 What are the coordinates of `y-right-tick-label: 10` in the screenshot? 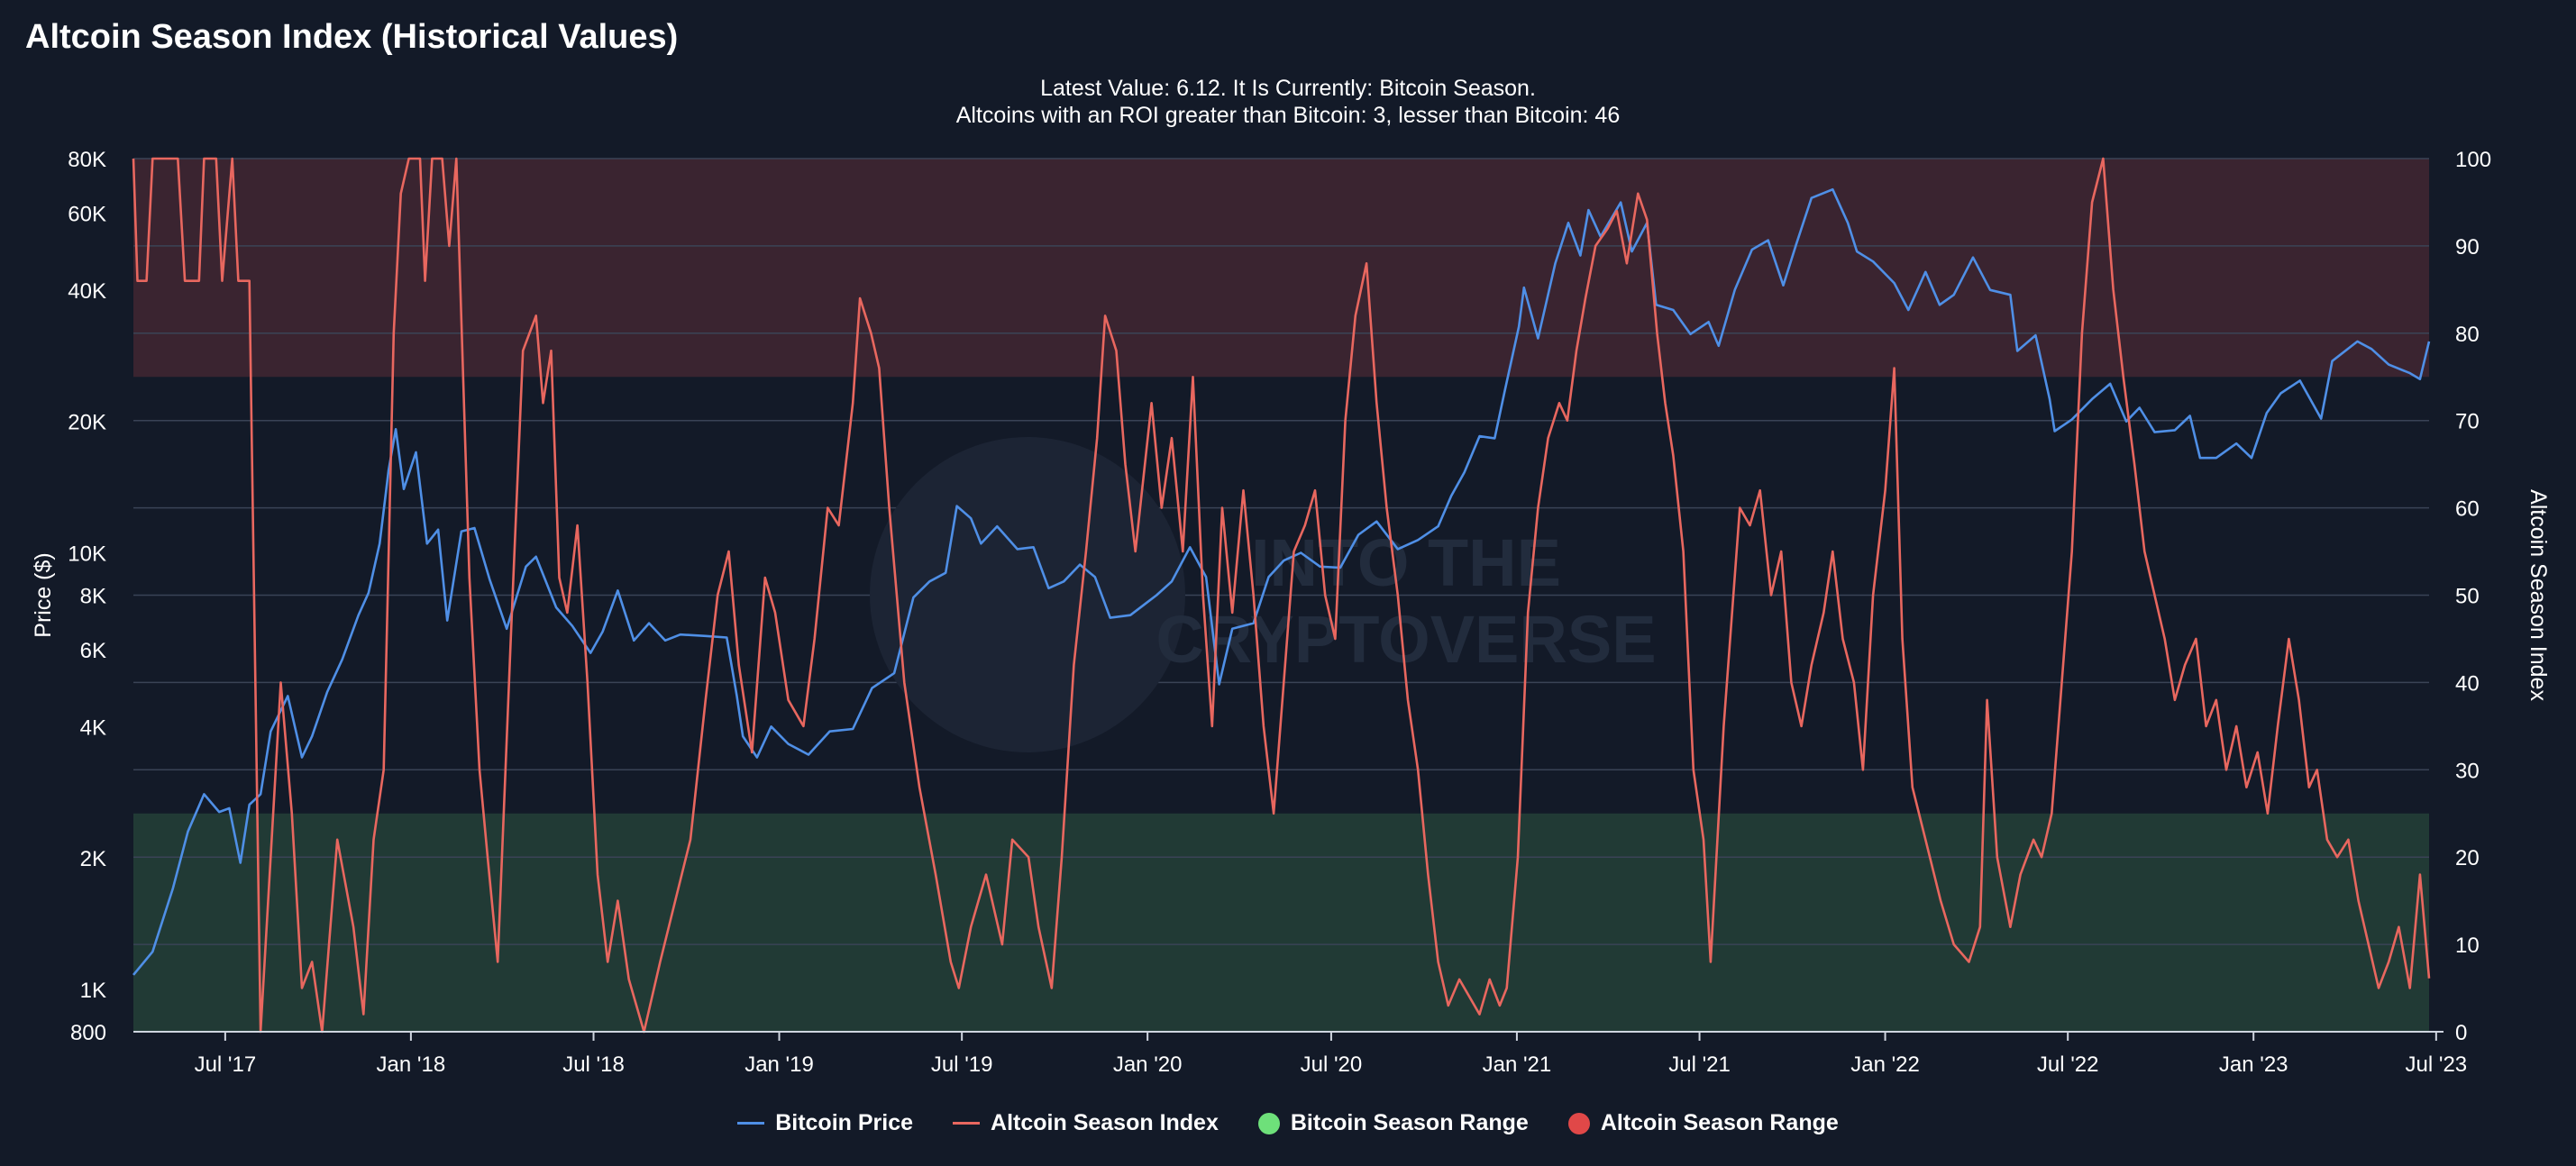 It's located at (2467, 946).